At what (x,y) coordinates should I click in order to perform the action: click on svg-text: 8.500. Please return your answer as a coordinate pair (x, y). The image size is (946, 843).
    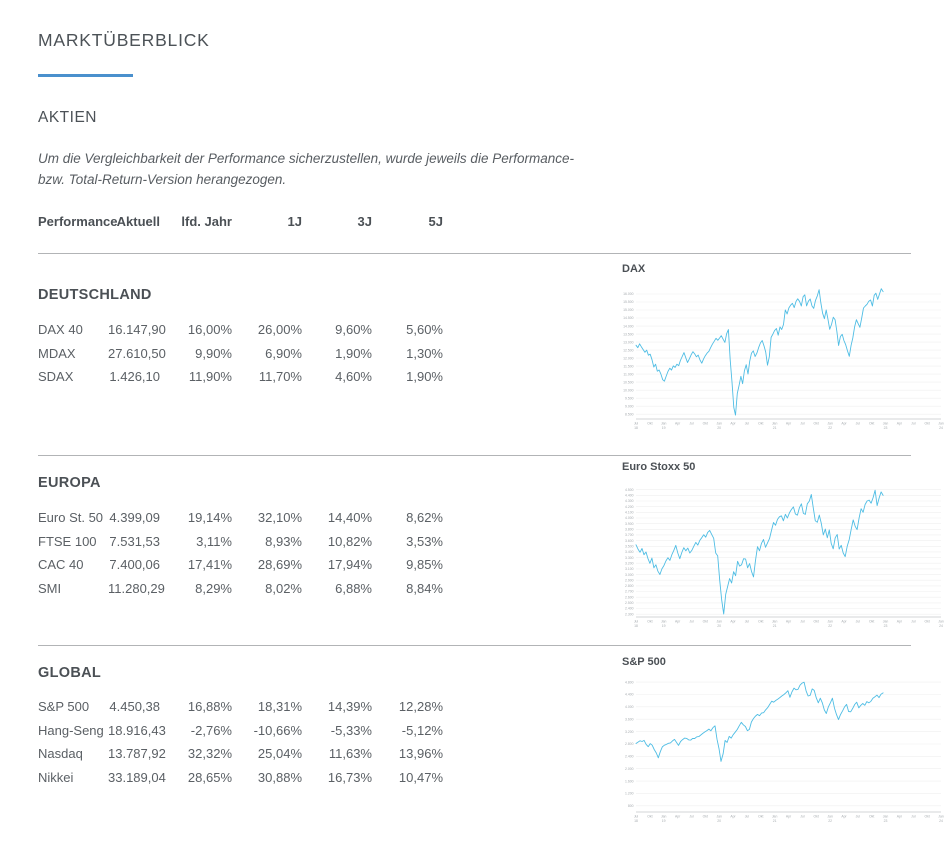
    Looking at the image, I should click on (629, 414).